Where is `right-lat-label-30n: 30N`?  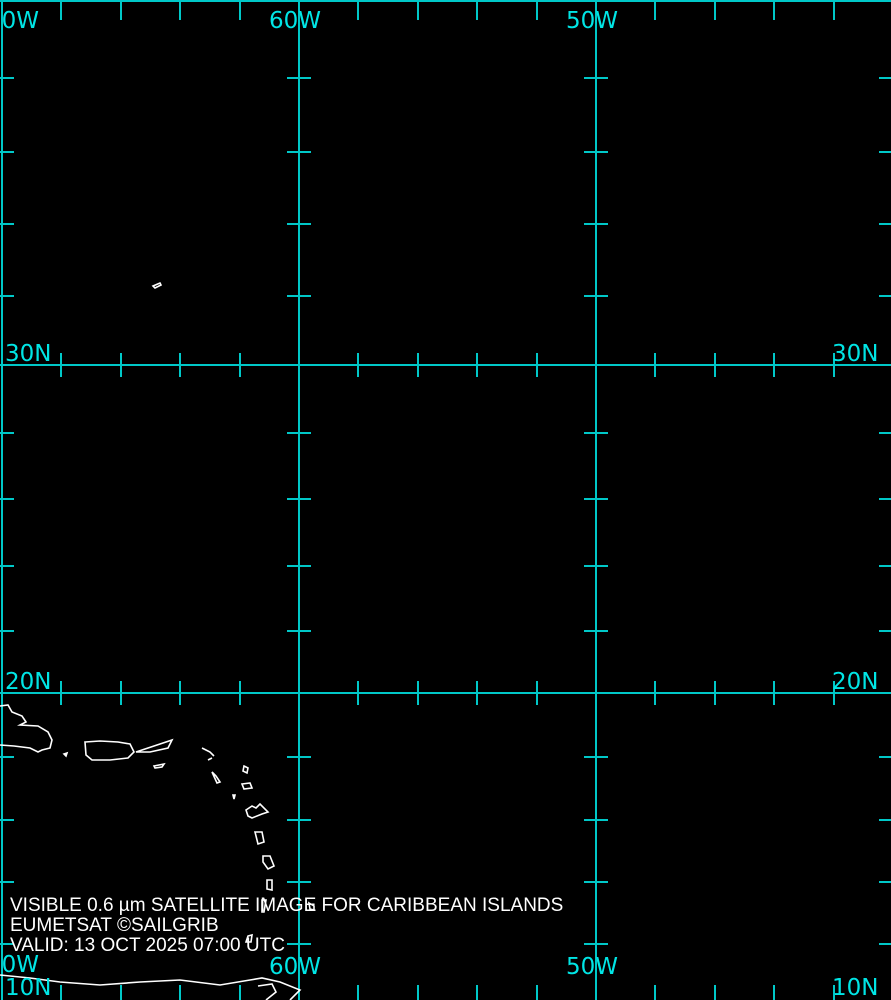
right-lat-label-30n: 30N is located at coordinates (855, 354).